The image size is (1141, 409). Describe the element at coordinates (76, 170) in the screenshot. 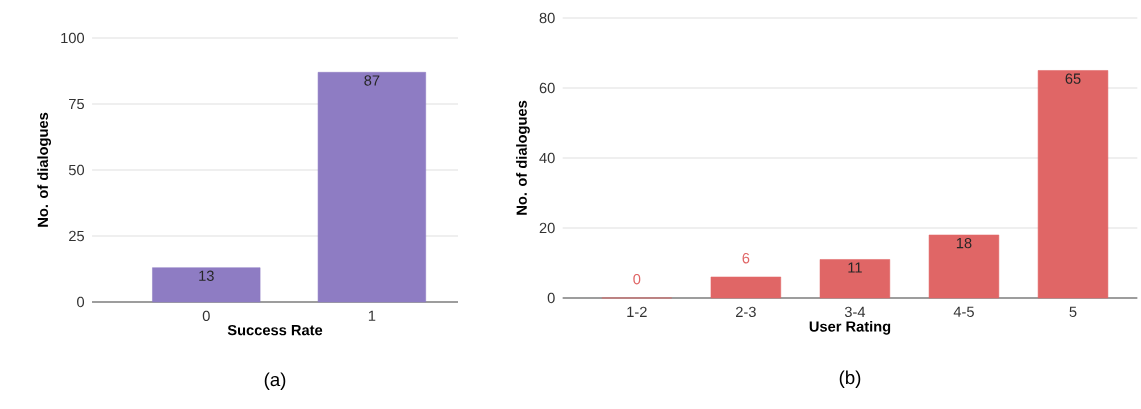

I see `y-tick-label: 50` at that location.